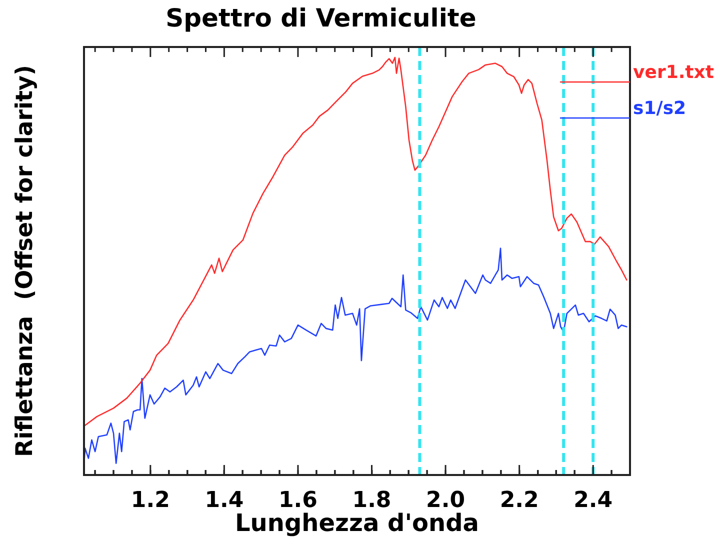  I want to click on legend-label: ver1.txt, so click(673, 72).